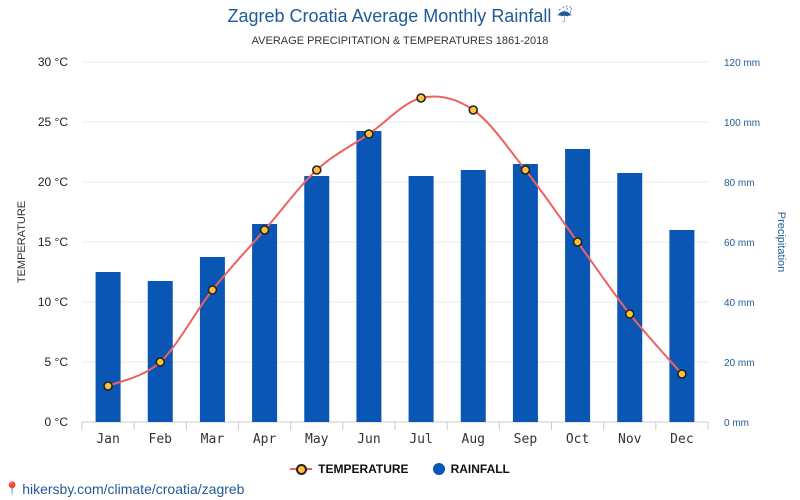 The width and height of the screenshot is (800, 500). I want to click on y-tick-right: 100 mm, so click(742, 123).